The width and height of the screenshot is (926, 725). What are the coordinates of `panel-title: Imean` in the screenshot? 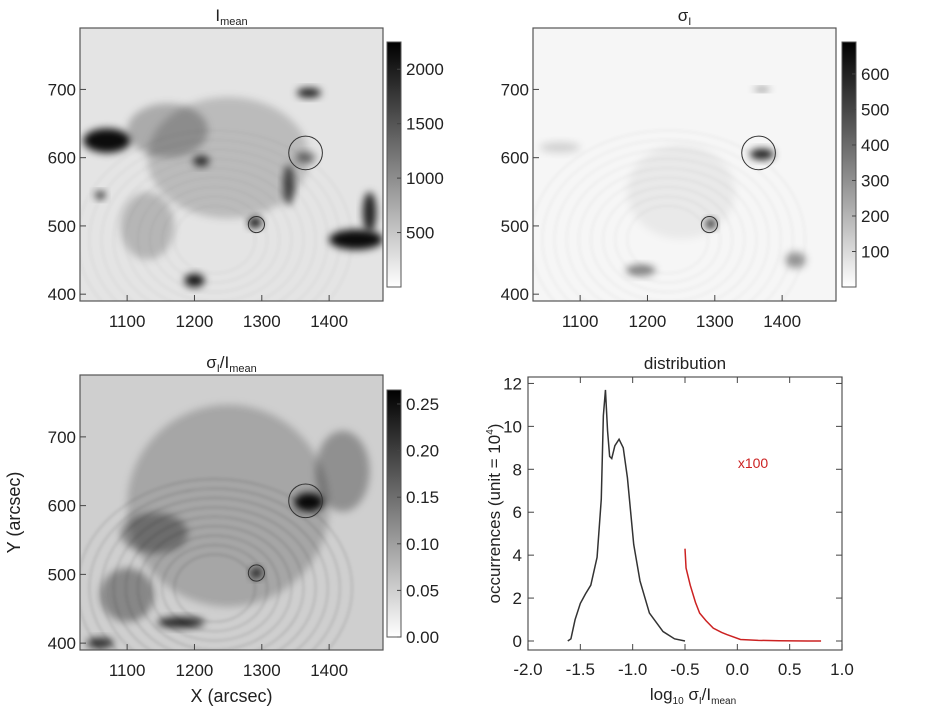 It's located at (231, 17).